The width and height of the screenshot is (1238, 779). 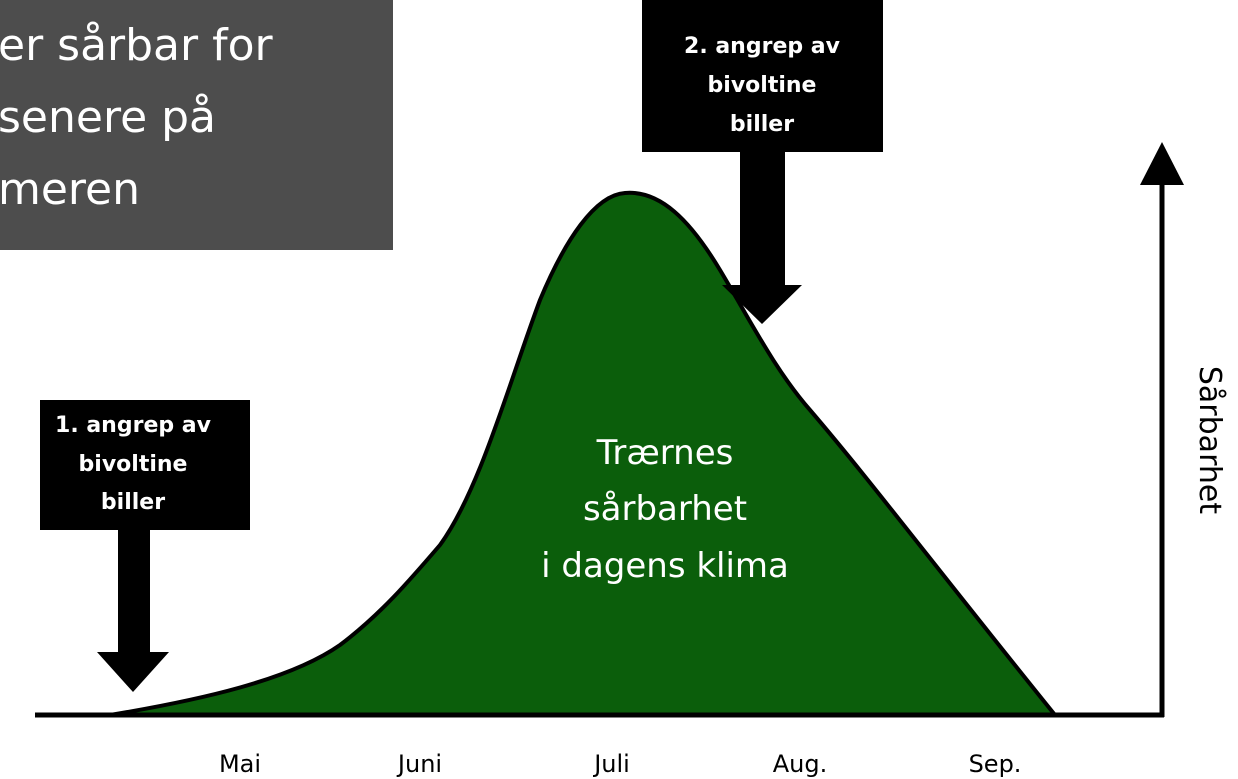 What do you see at coordinates (240, 764) in the screenshot?
I see `month-label: Mai` at bounding box center [240, 764].